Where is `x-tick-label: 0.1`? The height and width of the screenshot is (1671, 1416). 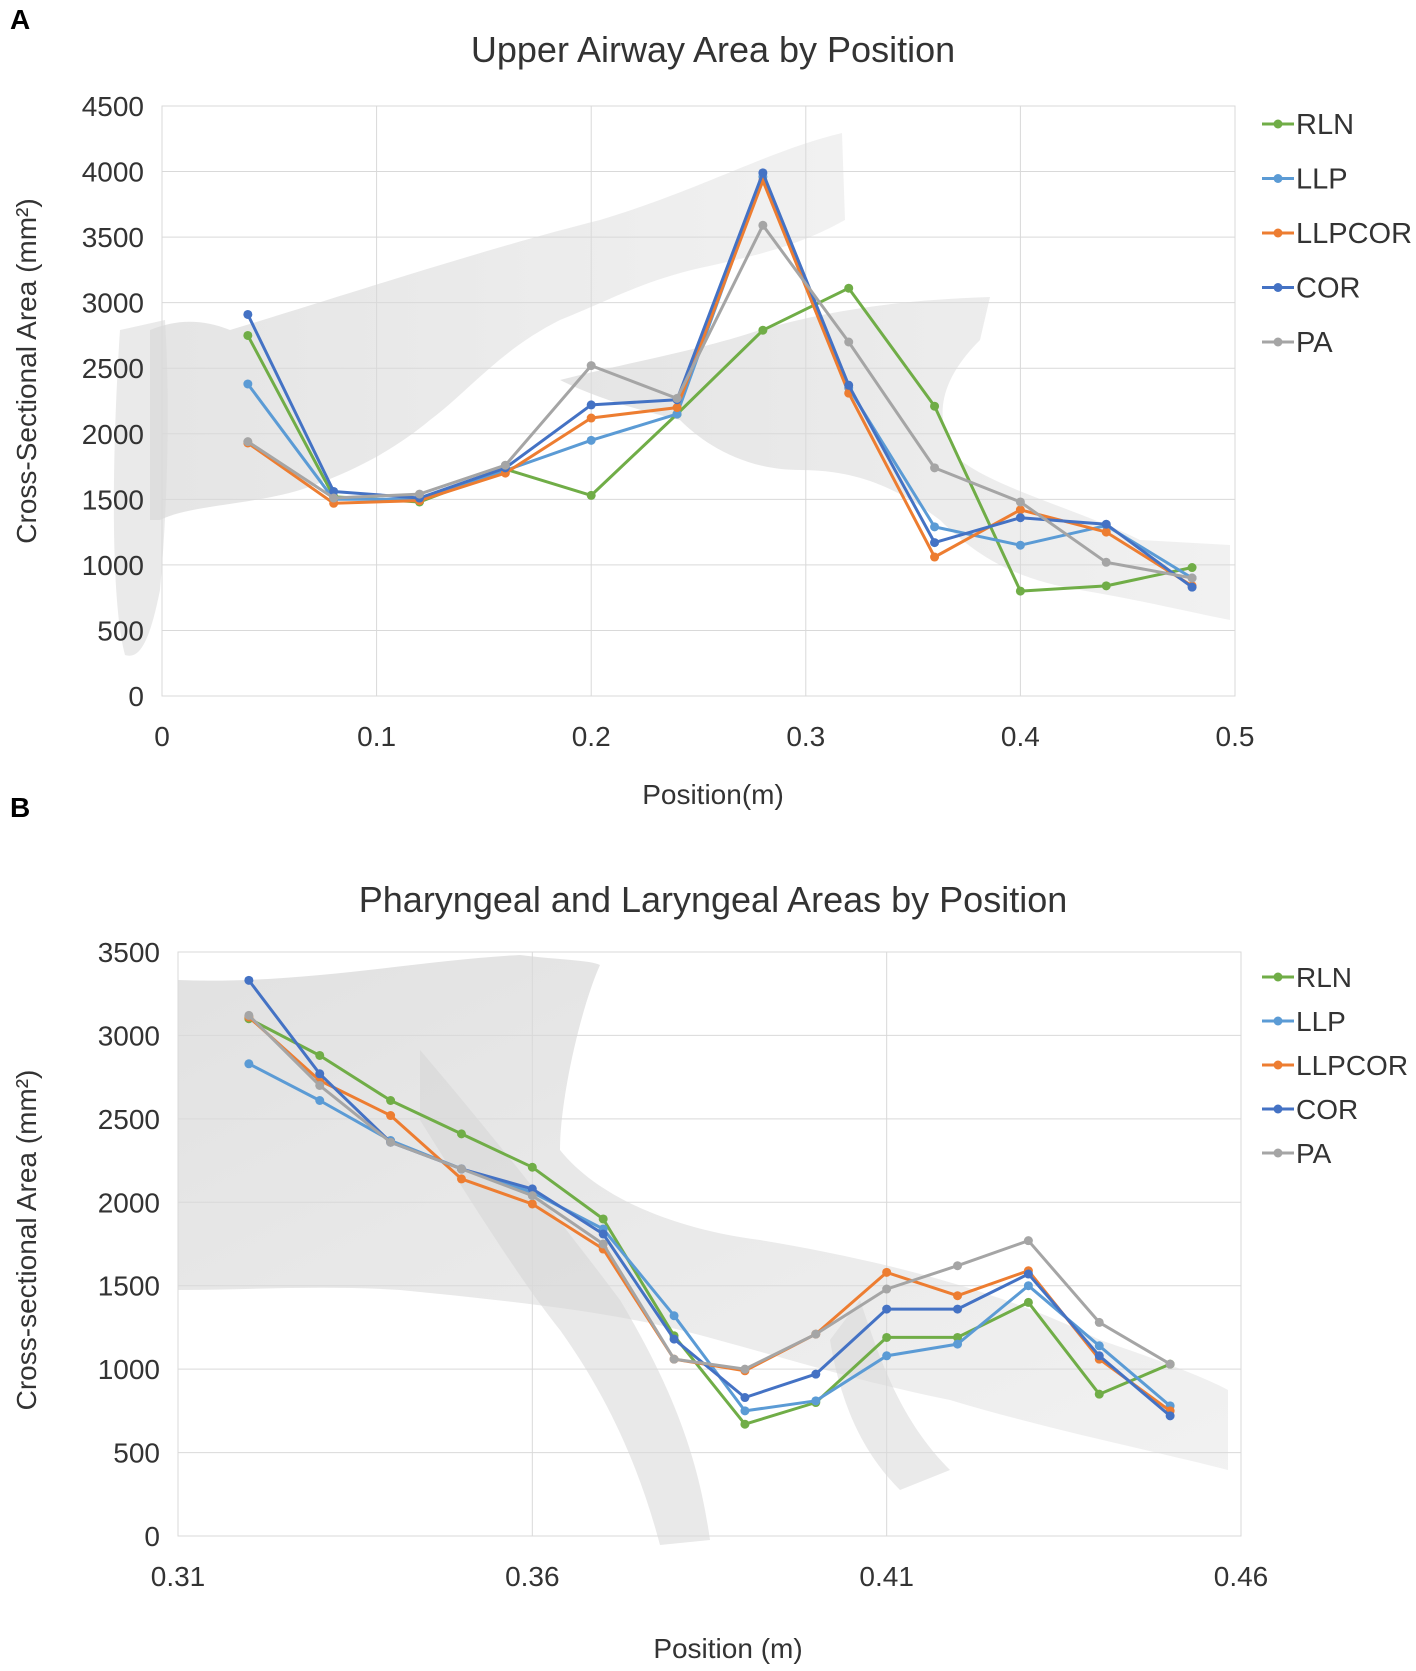 x-tick-label: 0.1 is located at coordinates (376, 736).